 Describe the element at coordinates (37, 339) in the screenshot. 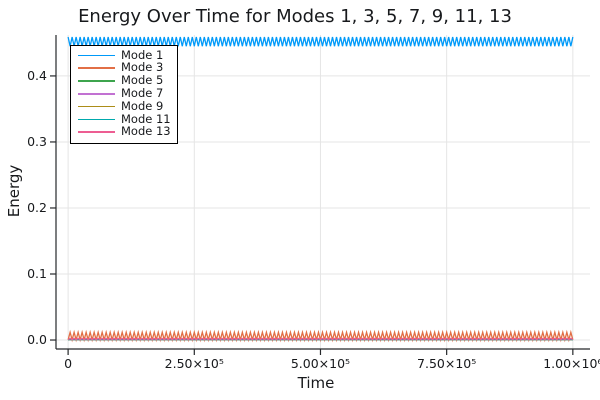

I see `y-tick-label: 0.0` at that location.